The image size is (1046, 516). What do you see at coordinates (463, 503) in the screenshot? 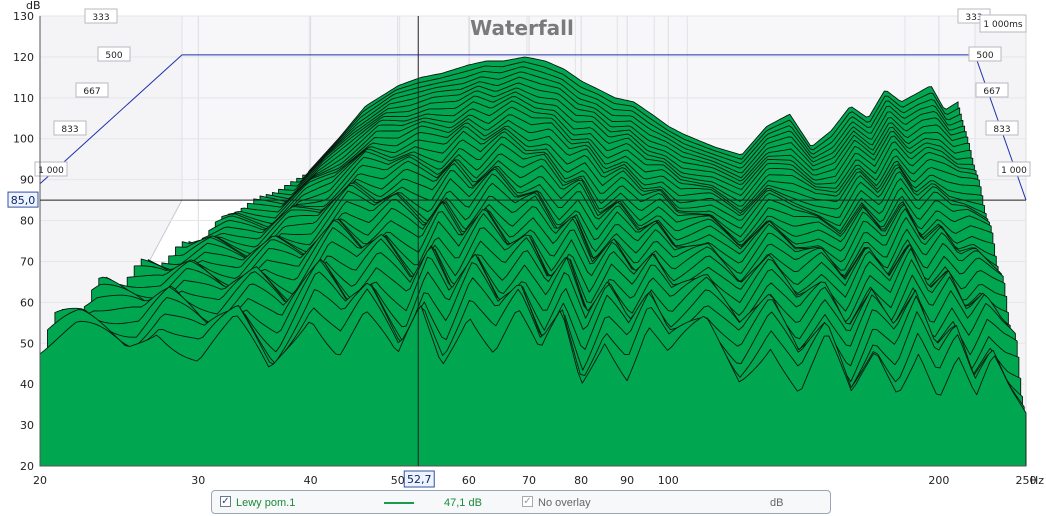
I see `series-value: 47,1 dB` at bounding box center [463, 503].